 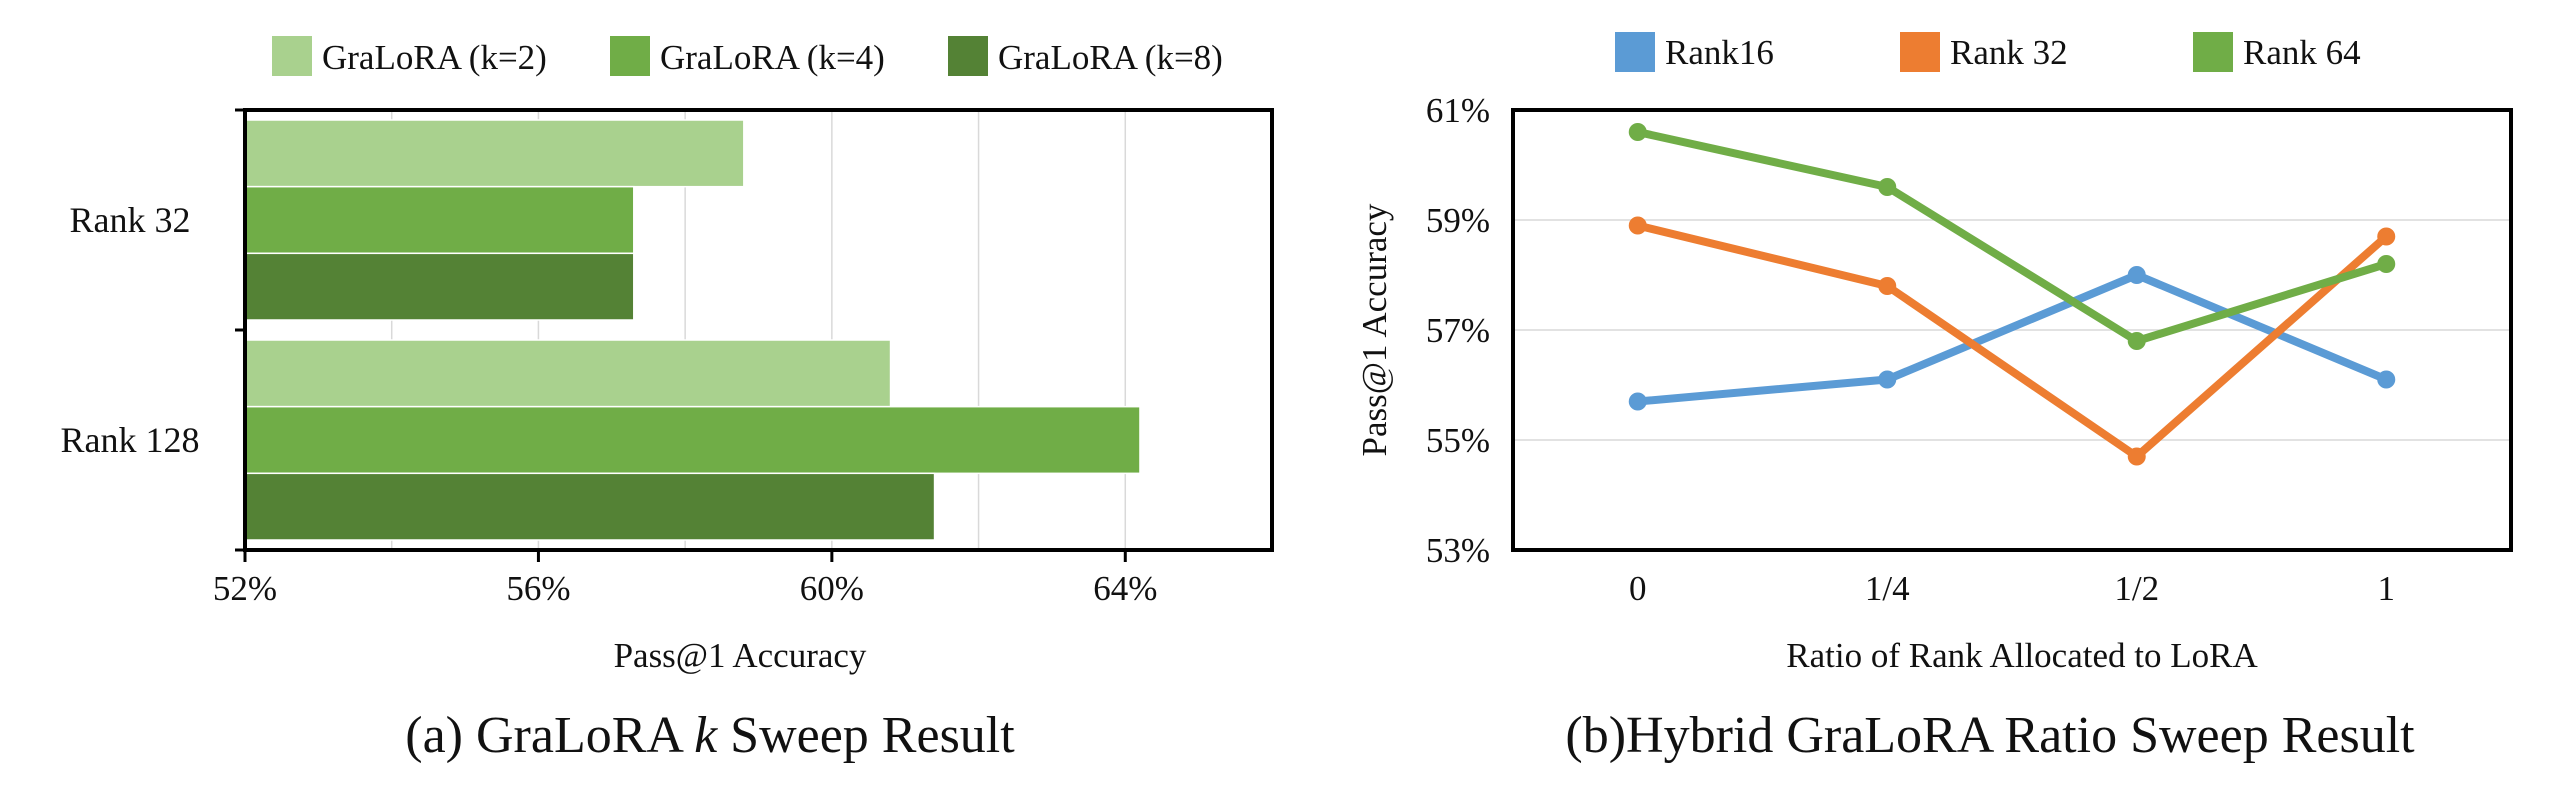 I want to click on y-axis-label-b: Pass@1 Accuracy, so click(x=1374, y=329).